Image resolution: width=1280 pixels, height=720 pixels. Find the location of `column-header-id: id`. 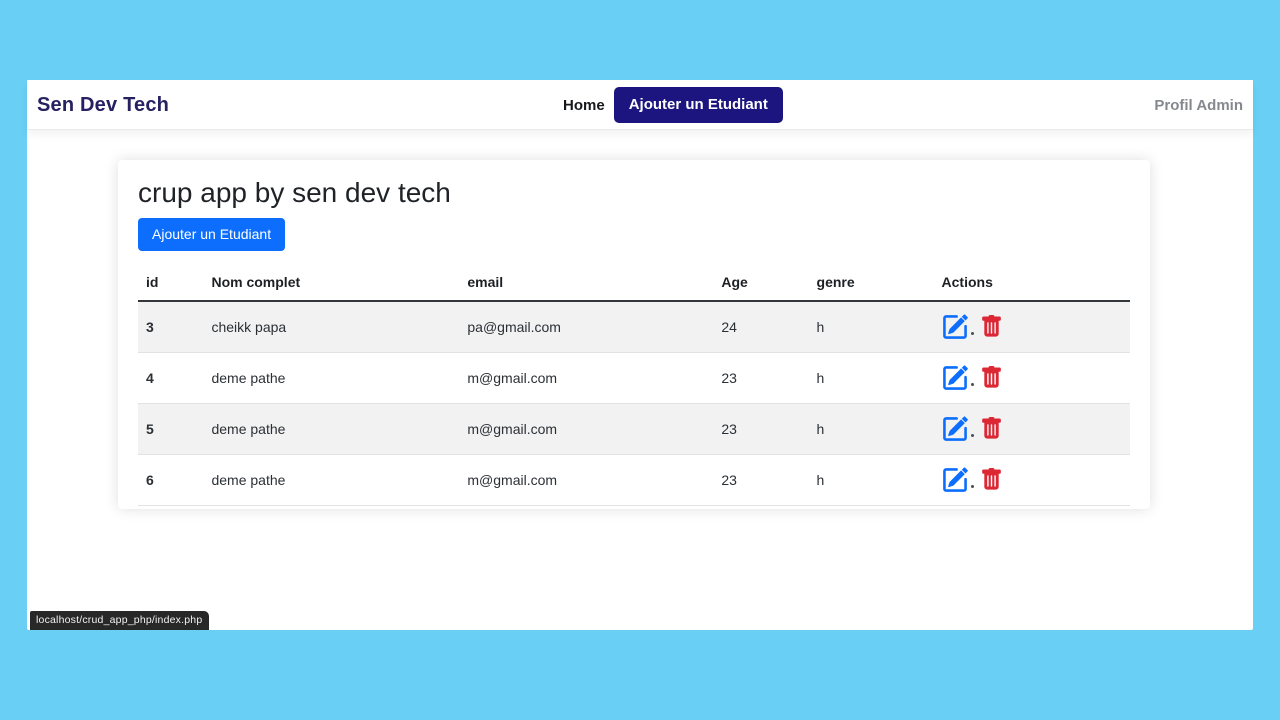

column-header-id: id is located at coordinates (171, 282).